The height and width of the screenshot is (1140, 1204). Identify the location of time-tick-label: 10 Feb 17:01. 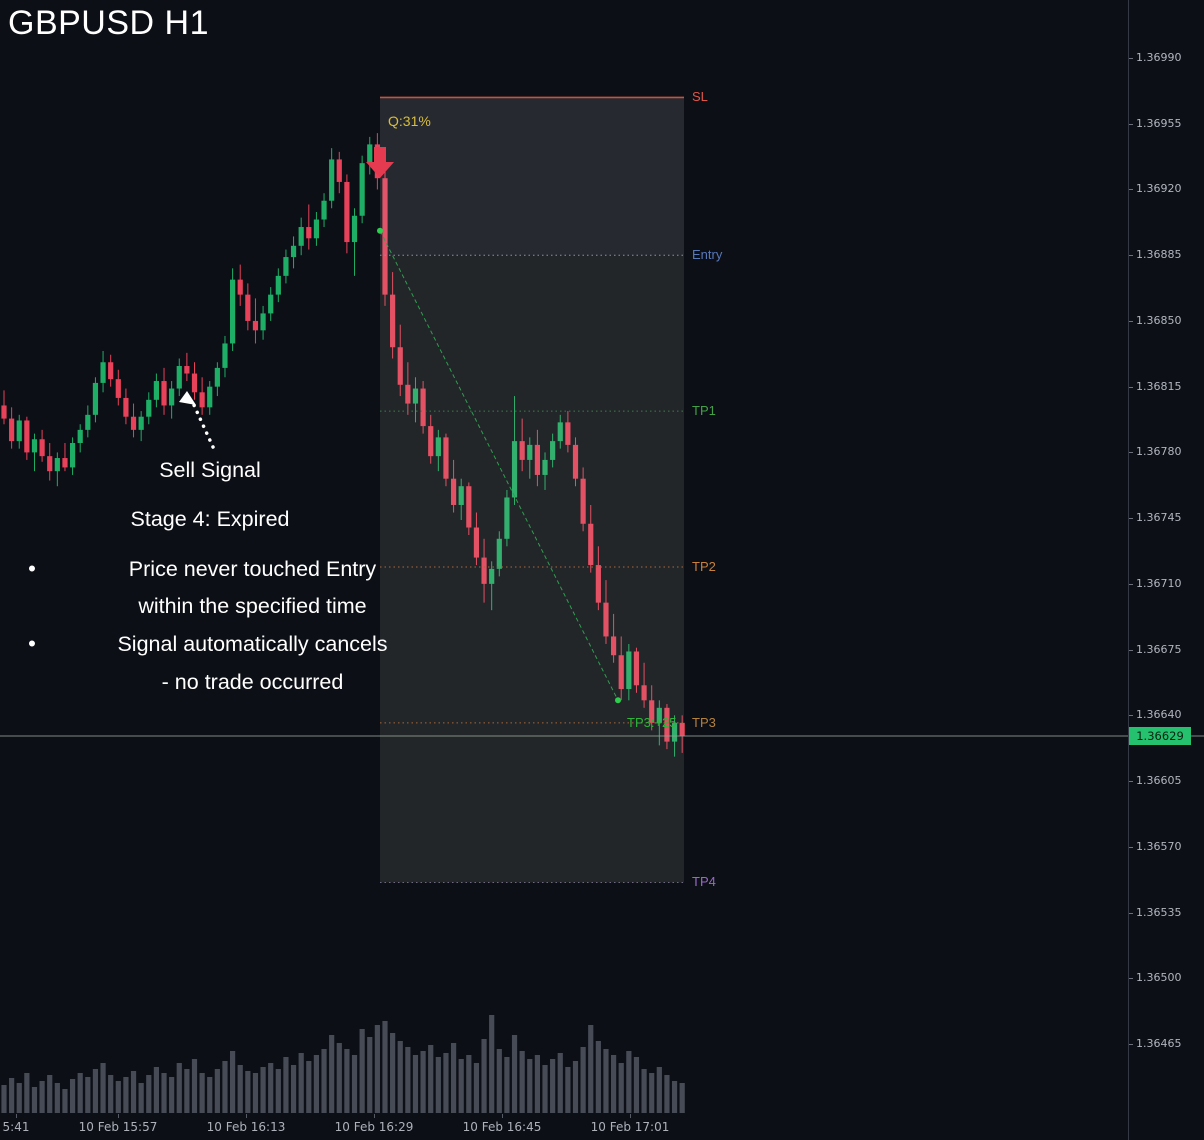
(630, 1127).